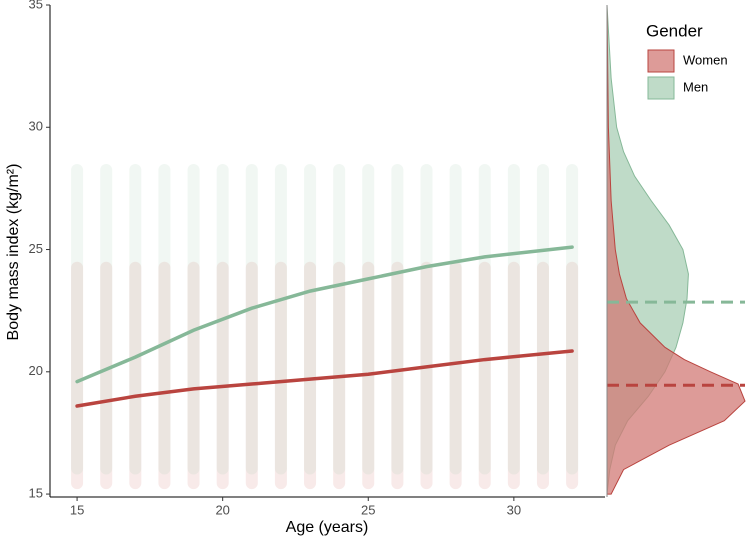  I want to click on y-tick-label: 30, so click(36, 126).